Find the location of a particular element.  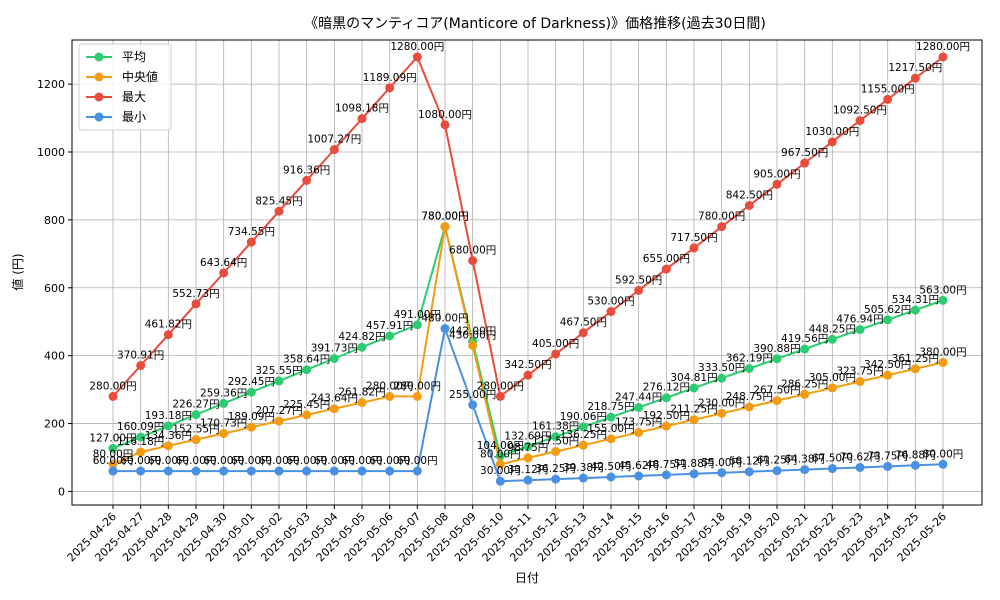

legend-label: 中央値 is located at coordinates (140, 76).